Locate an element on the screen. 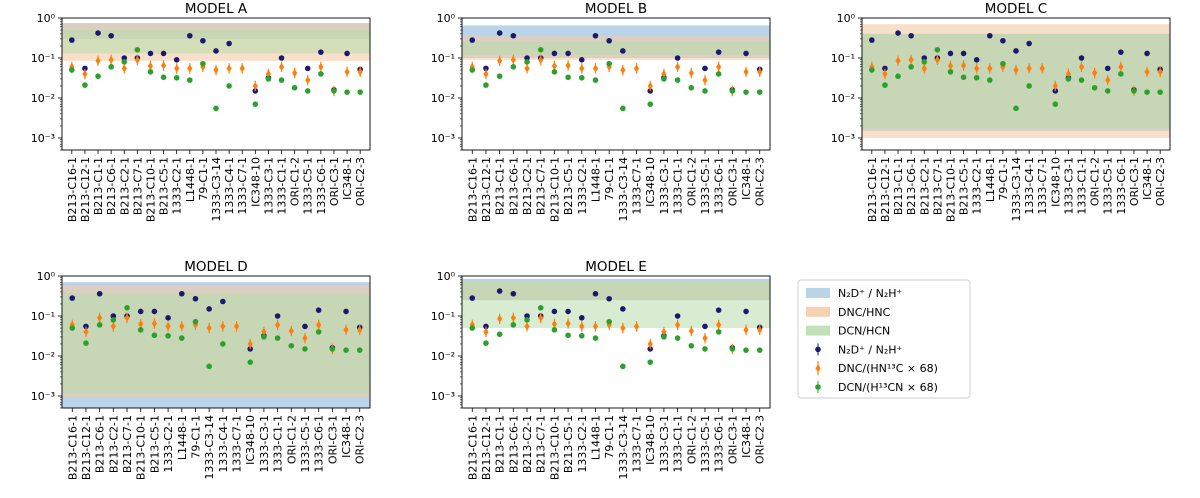  y-tick-label: 10⁻¹ is located at coordinates (443, 316).